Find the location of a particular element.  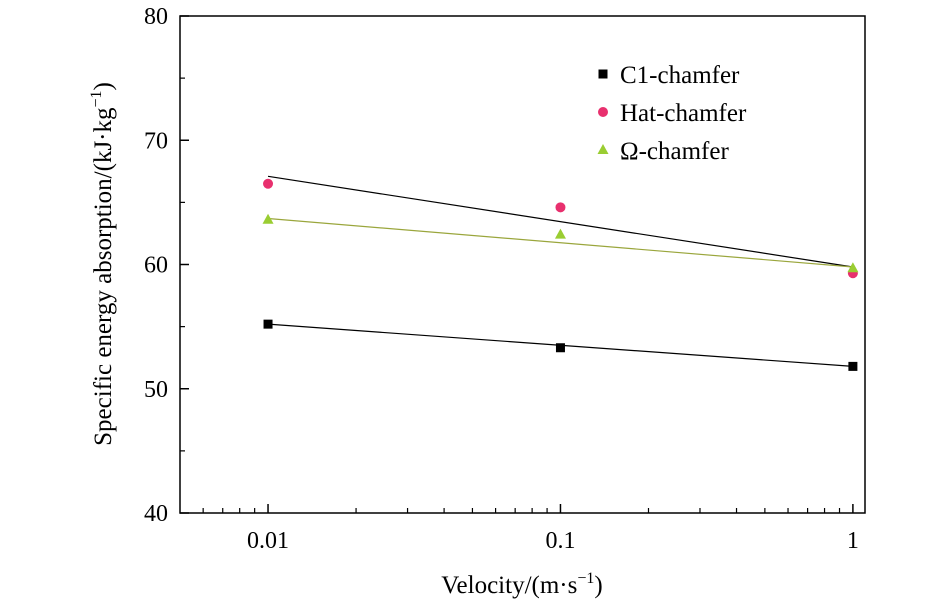

hat-fit-line is located at coordinates (560, 221).